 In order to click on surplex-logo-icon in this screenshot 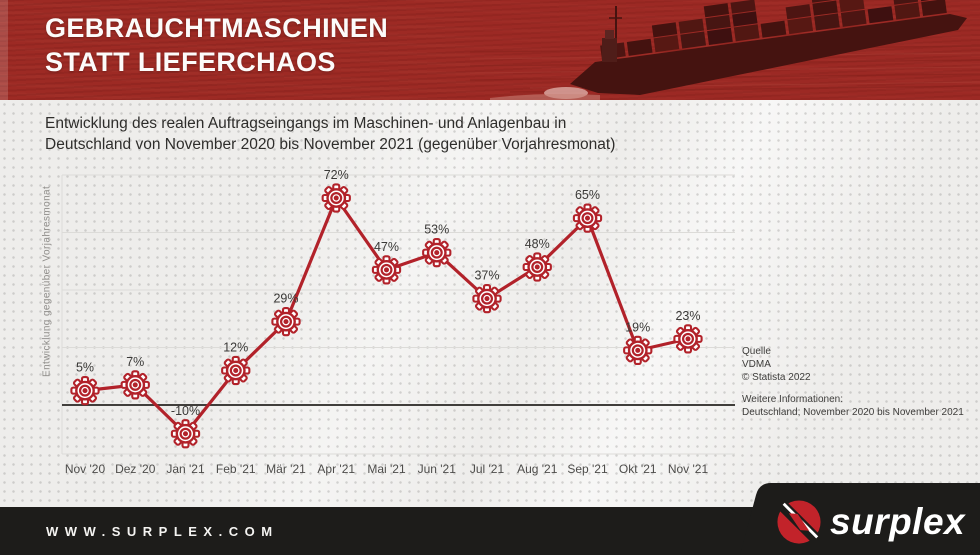, I will do `click(799, 522)`.